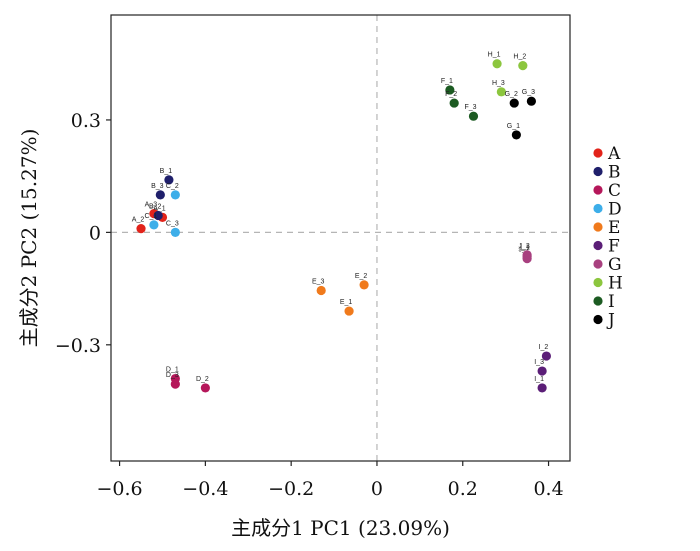  Describe the element at coordinates (513, 126) in the screenshot. I see `point-label: G_1` at that location.